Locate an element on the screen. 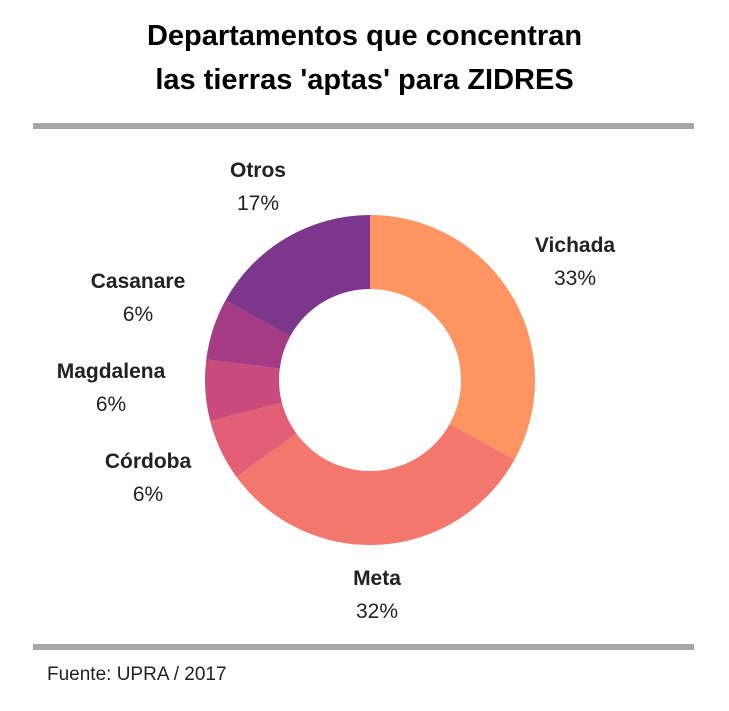  title-line-1: Departamentos que concentran is located at coordinates (364, 36).